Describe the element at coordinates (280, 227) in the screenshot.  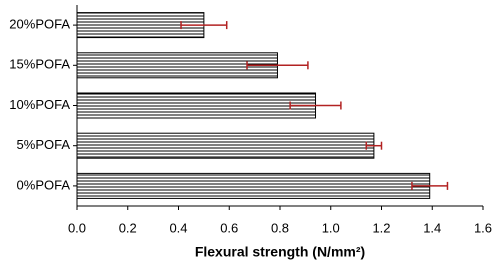
I see `x-tick-label: 0.8` at that location.